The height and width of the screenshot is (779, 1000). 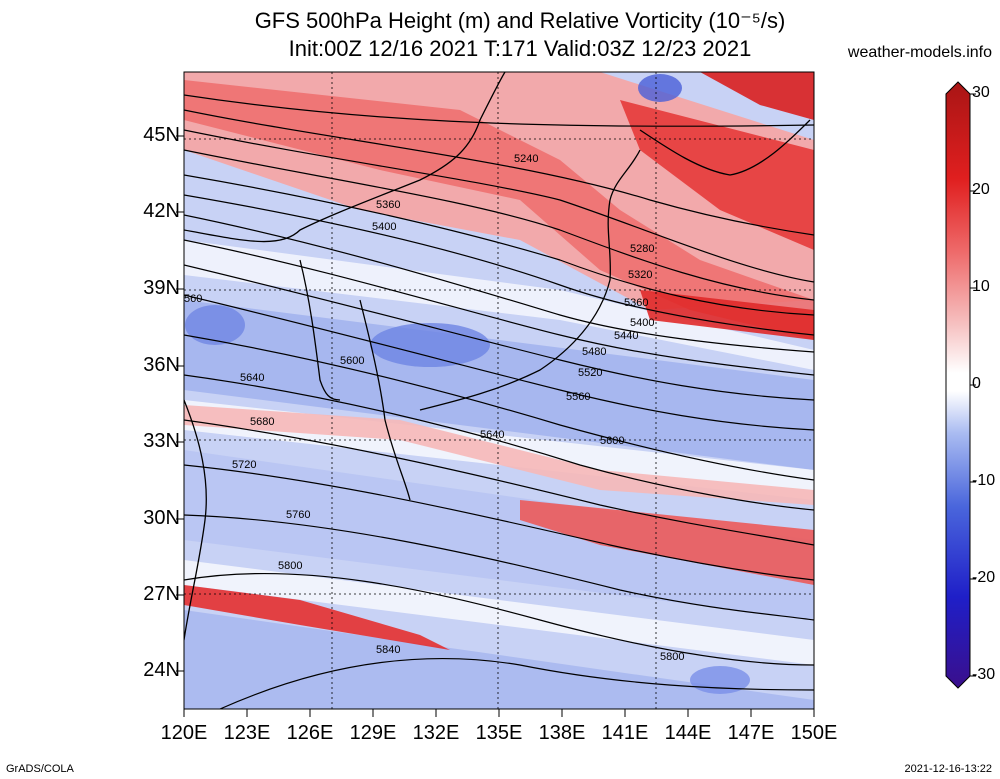 What do you see at coordinates (984, 480) in the screenshot?
I see `colorbar-tick-label: -10` at bounding box center [984, 480].